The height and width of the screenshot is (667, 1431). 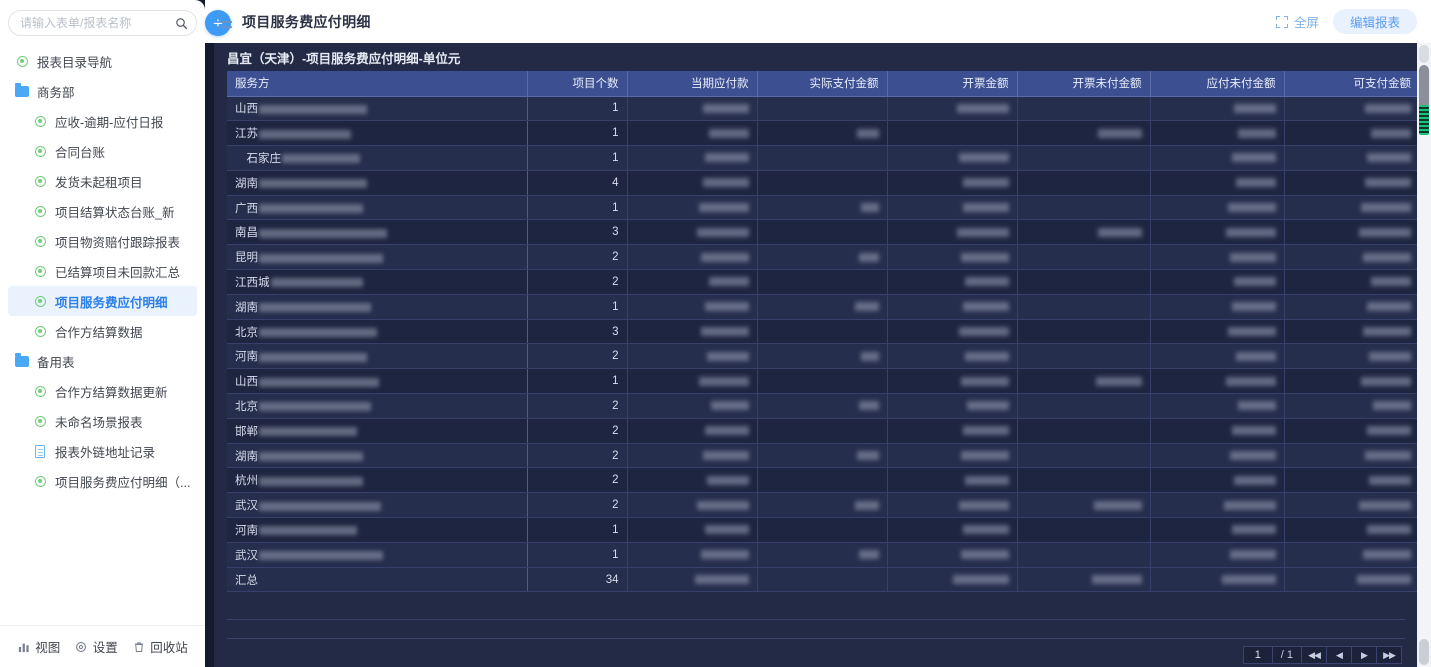 I want to click on footer-视图: 视图, so click(x=38, y=646).